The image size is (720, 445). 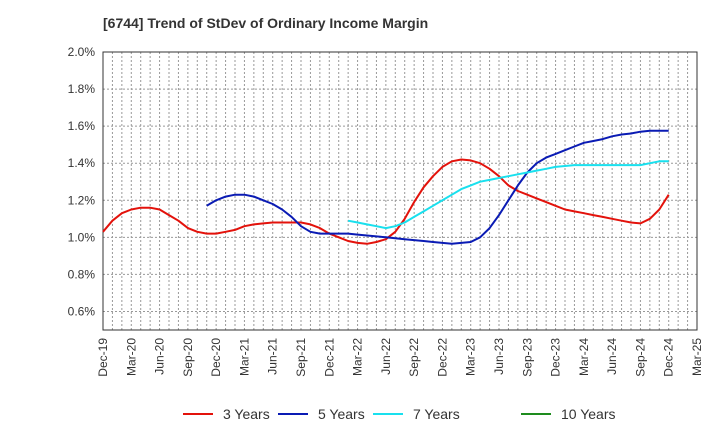 What do you see at coordinates (329, 357) in the screenshot?
I see `x-tick-label: Dec-21` at bounding box center [329, 357].